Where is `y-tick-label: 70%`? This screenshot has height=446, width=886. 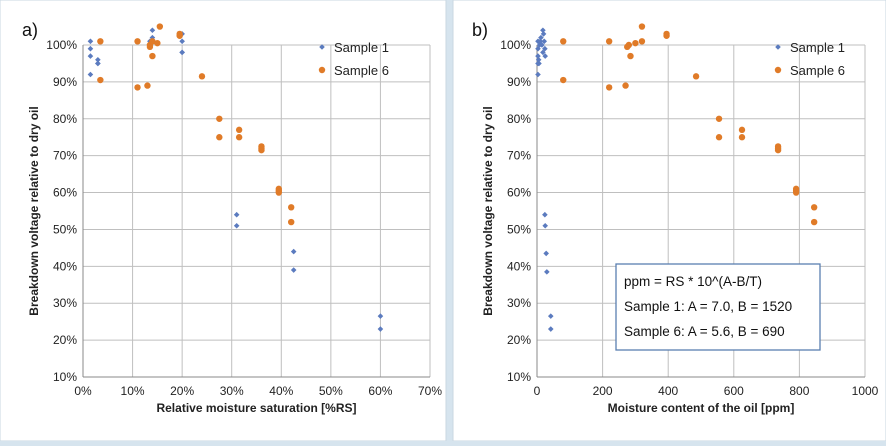
y-tick-label: 70% is located at coordinates (65, 156).